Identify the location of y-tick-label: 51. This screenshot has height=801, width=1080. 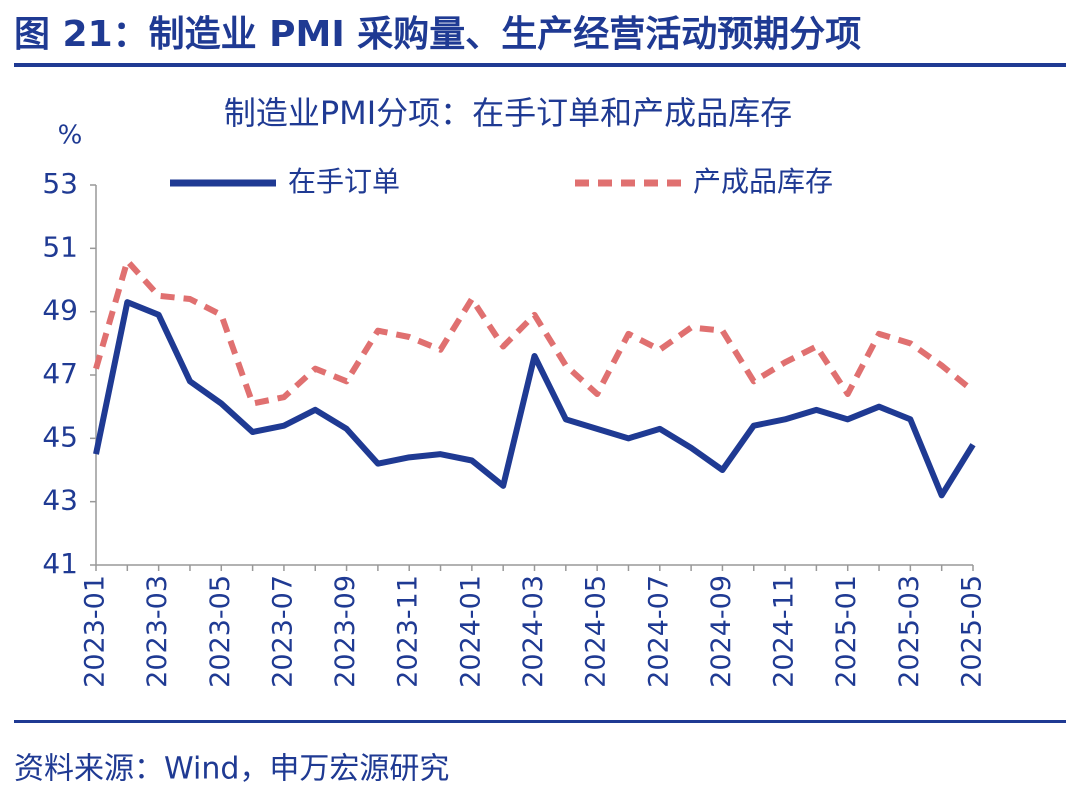
(60, 246).